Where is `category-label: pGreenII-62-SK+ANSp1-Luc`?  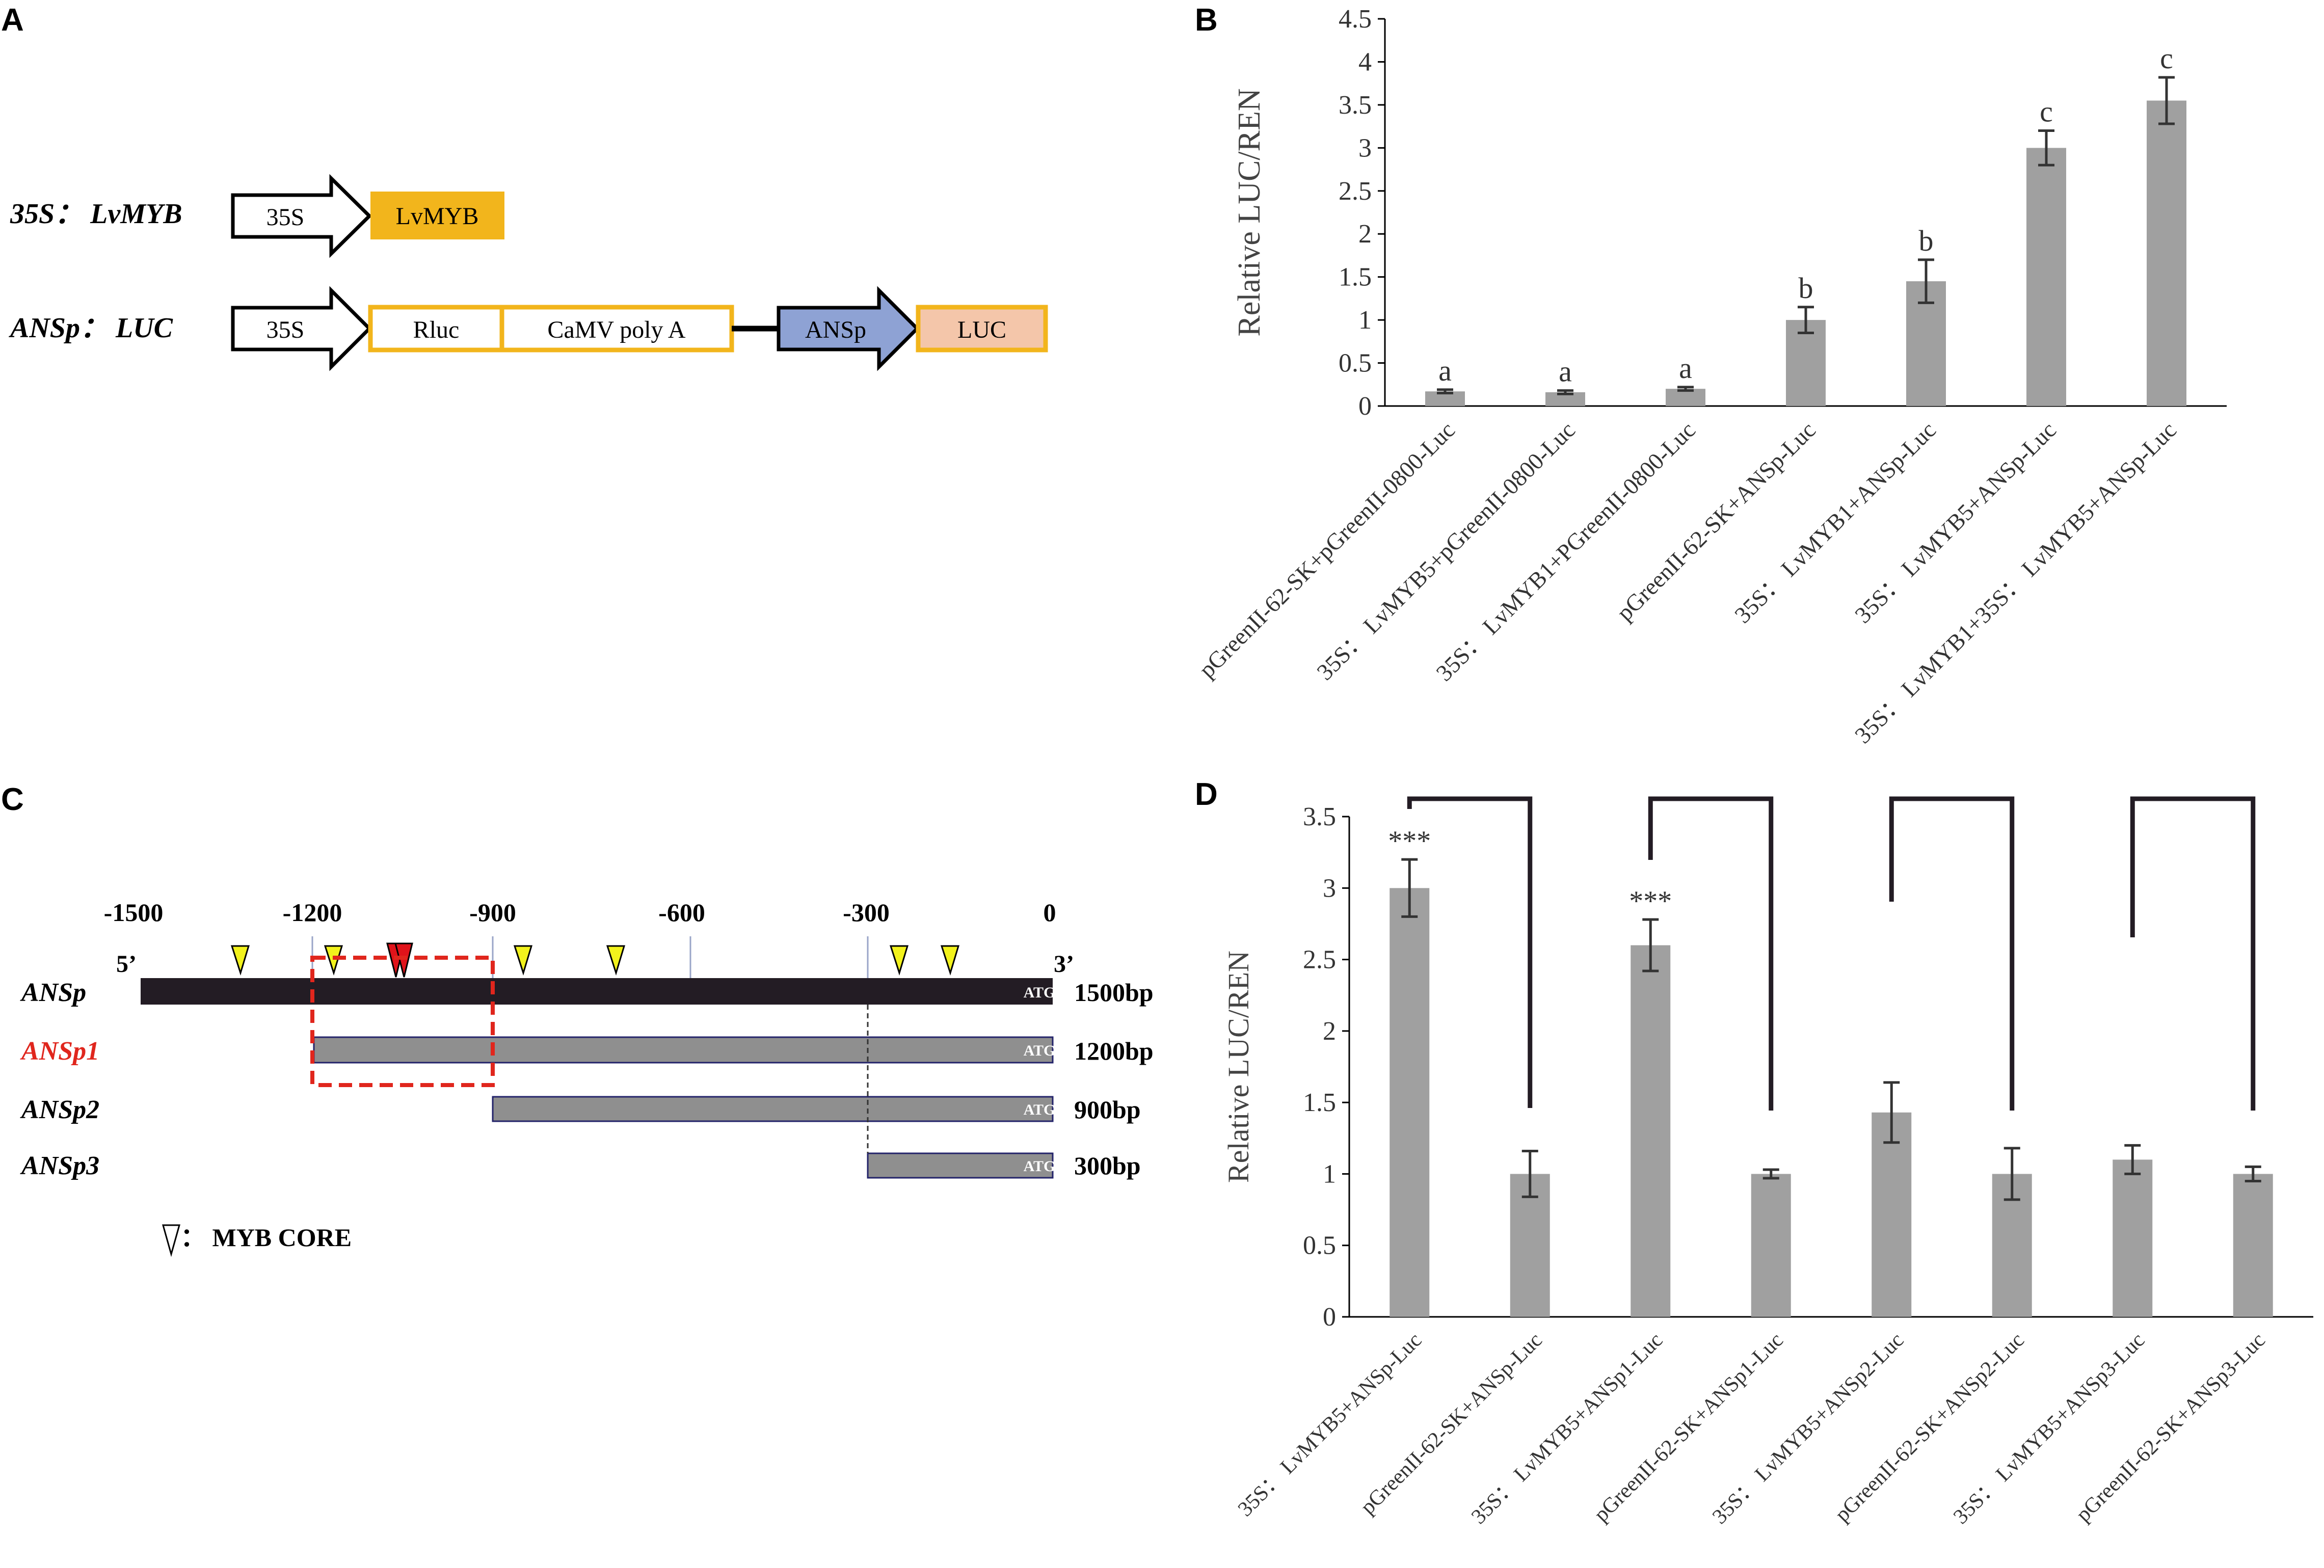
category-label: pGreenII-62-SK+ANSp1-Luc is located at coordinates (1689, 1428).